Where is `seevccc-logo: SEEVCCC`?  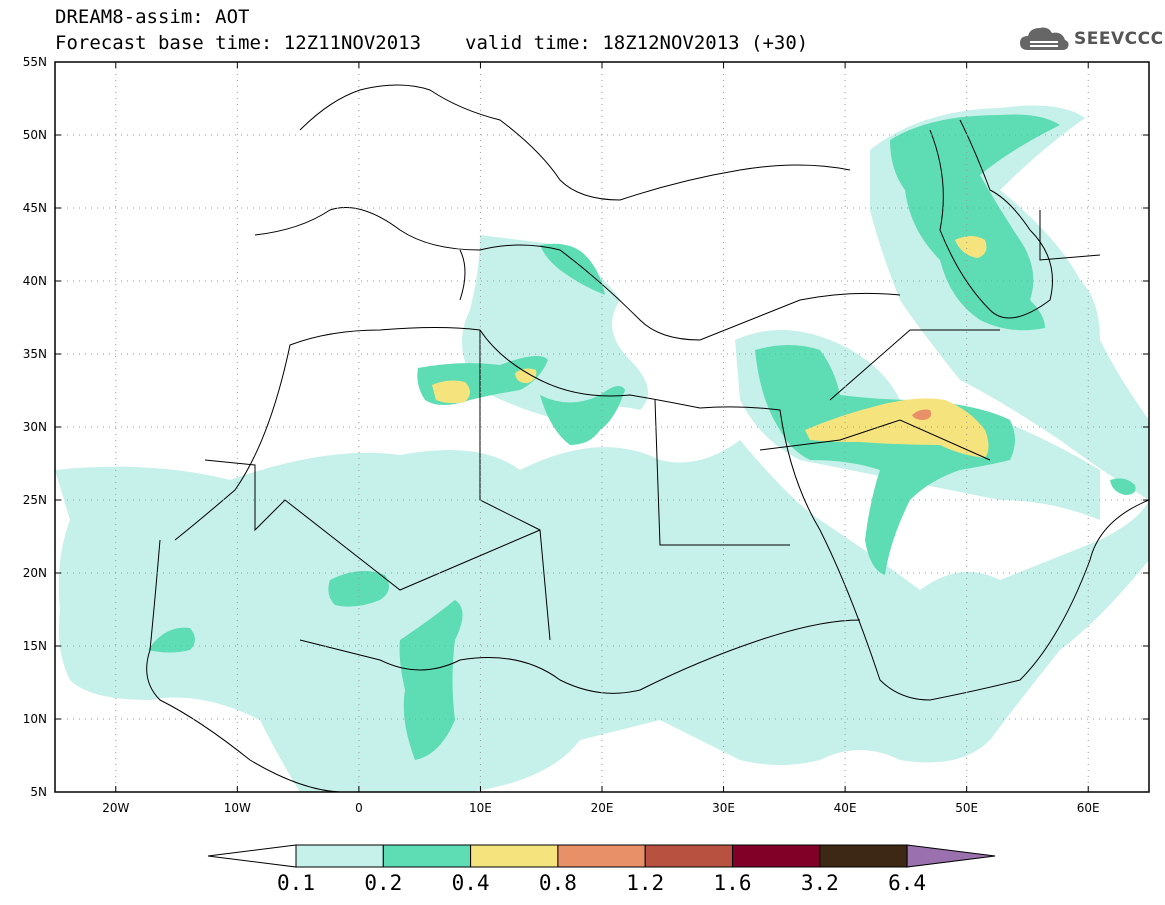
seevccc-logo: SEEVCCC is located at coordinates (1091, 39).